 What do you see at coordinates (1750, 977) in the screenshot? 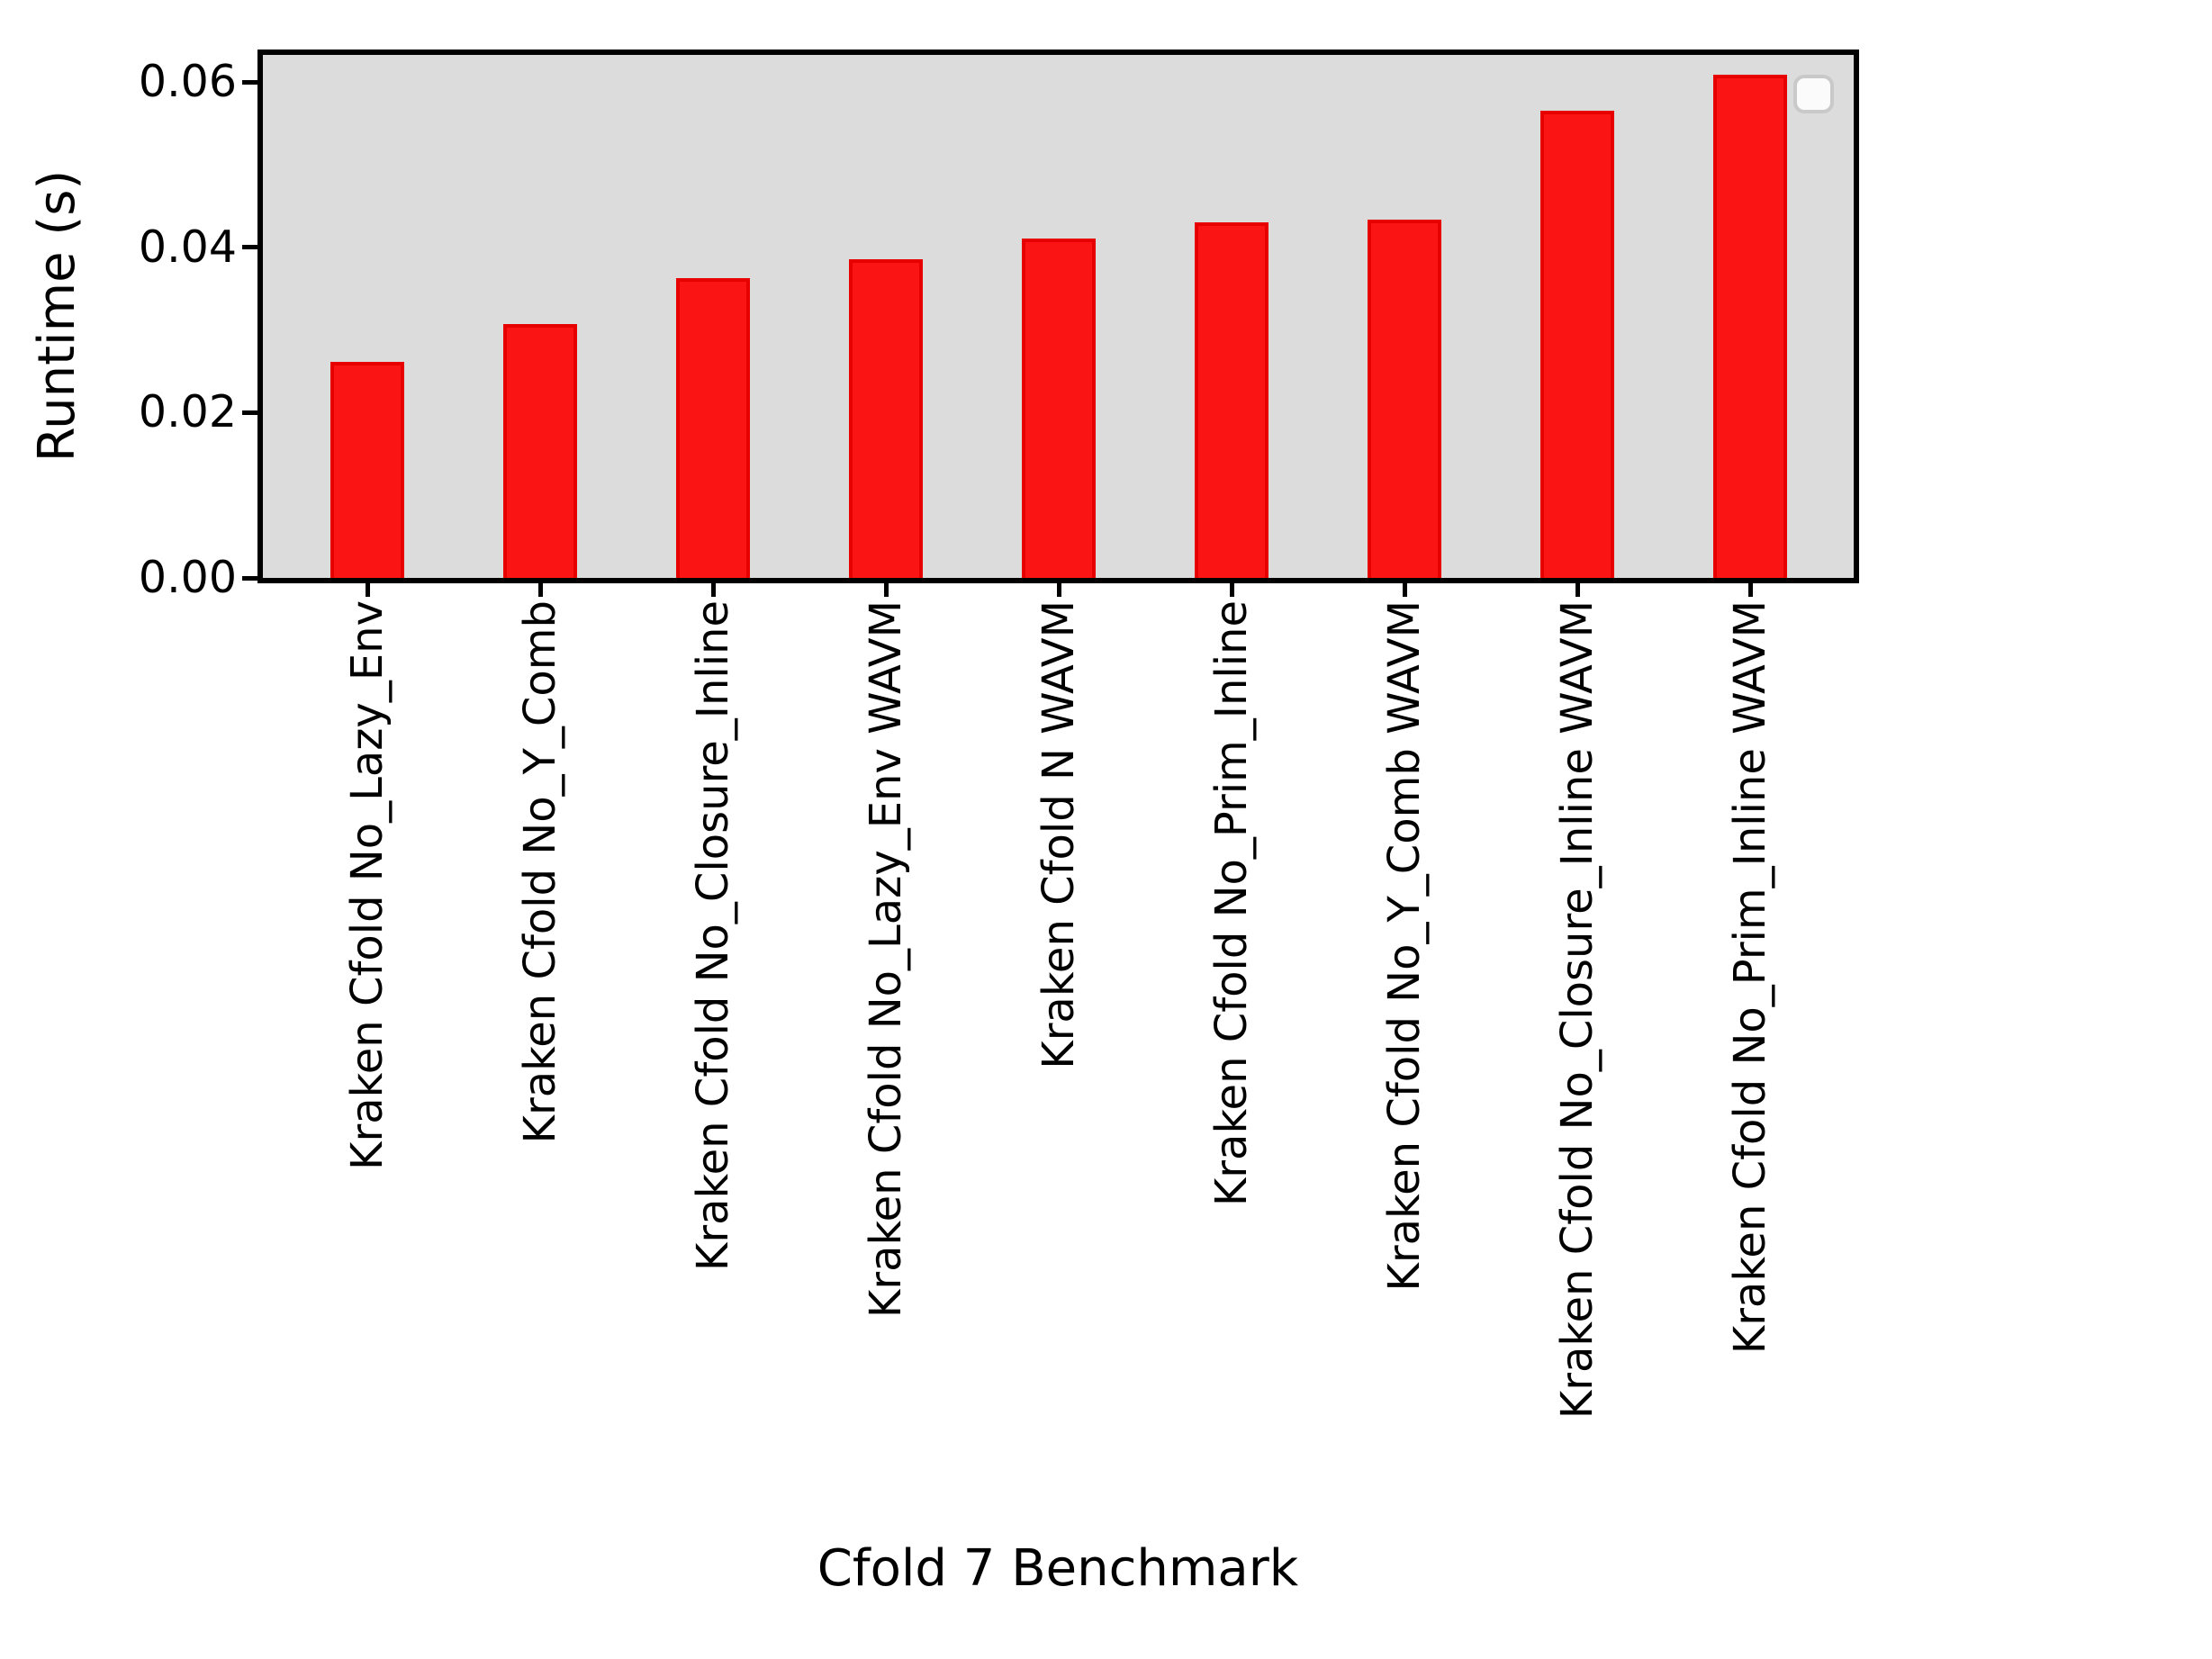
I see `x-tick-label: Kraken Cfold No_Prim_Inline WAVM` at bounding box center [1750, 977].